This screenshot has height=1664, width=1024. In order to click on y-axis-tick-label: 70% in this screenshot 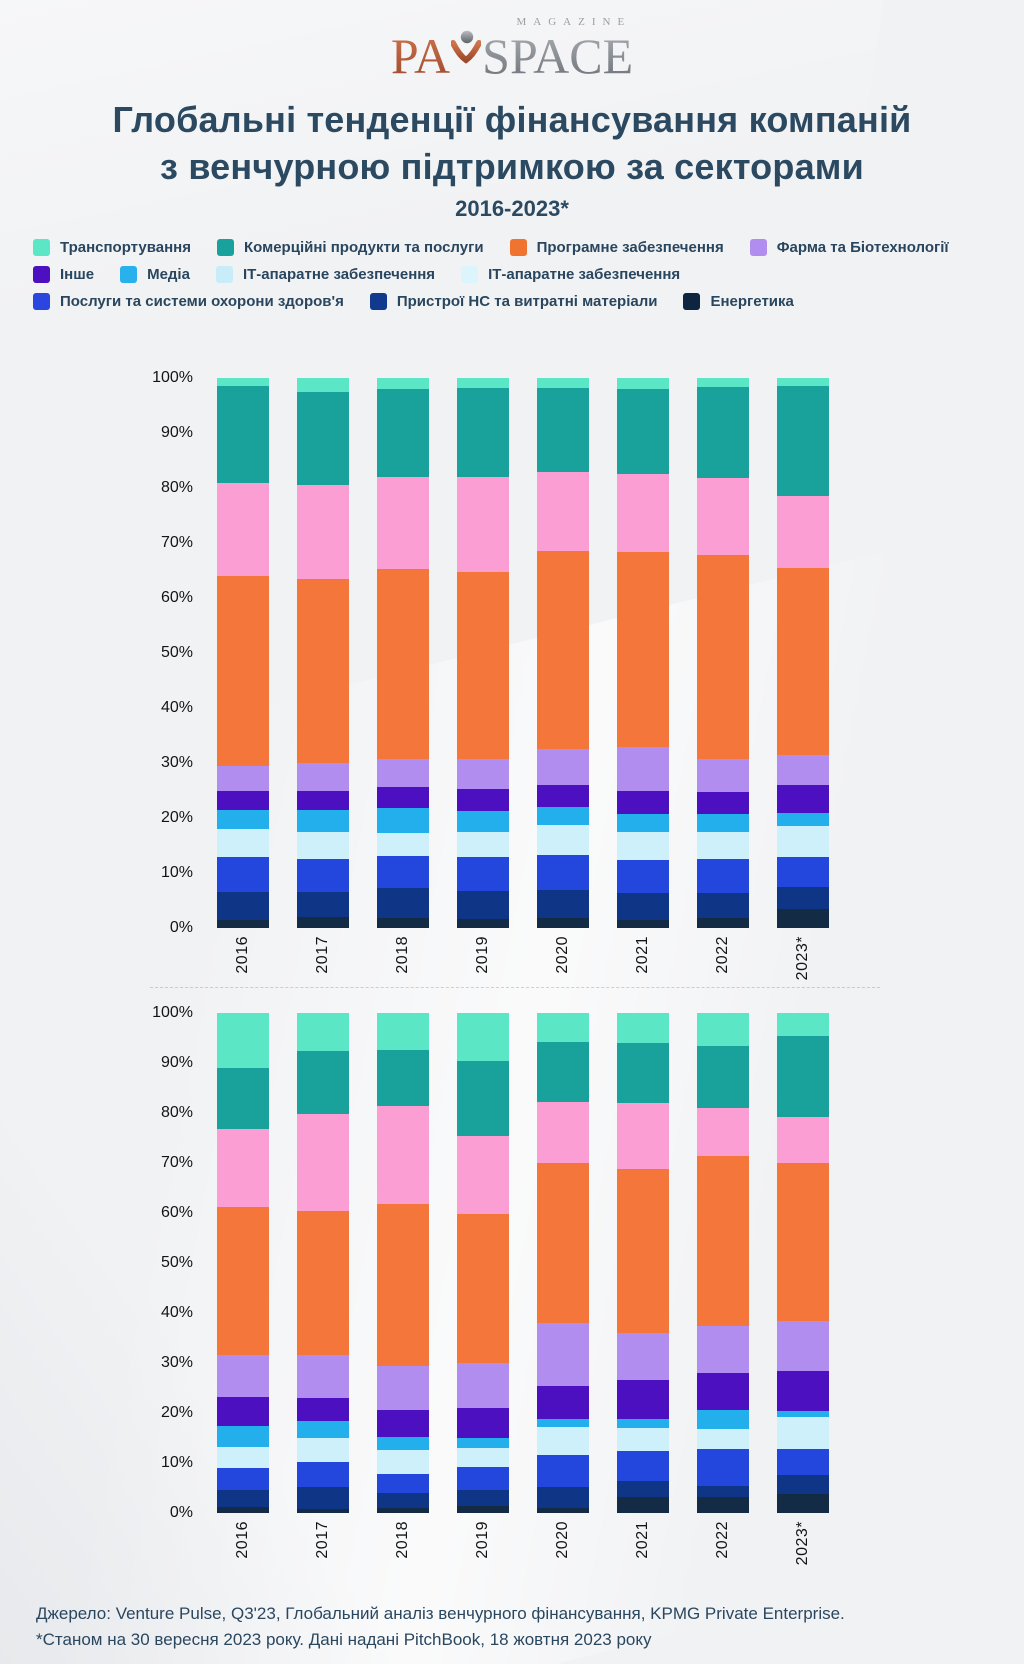, I will do `click(176, 1162)`.